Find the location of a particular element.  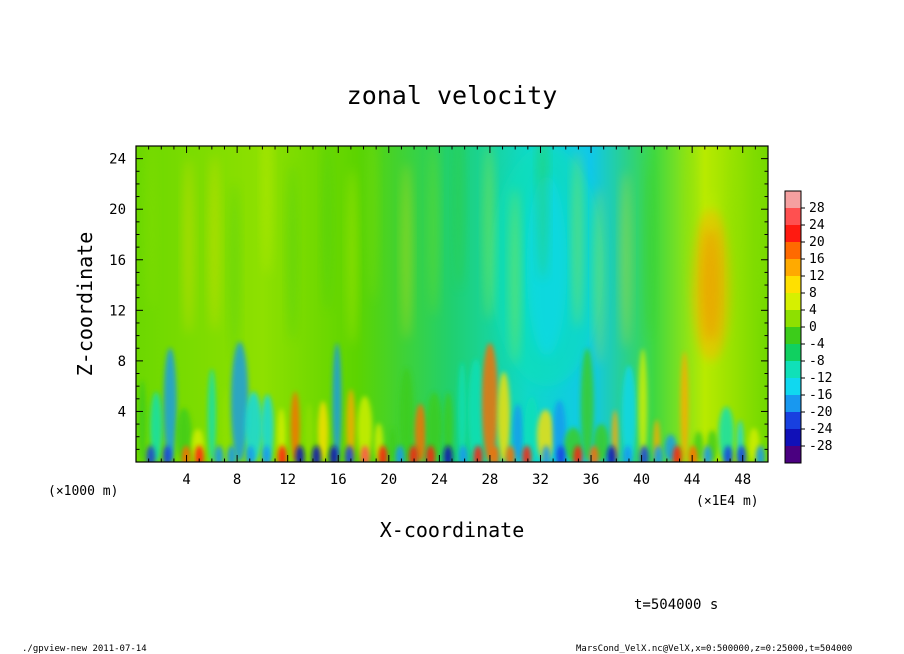

colorbar-label: -20 is located at coordinates (820, 412).